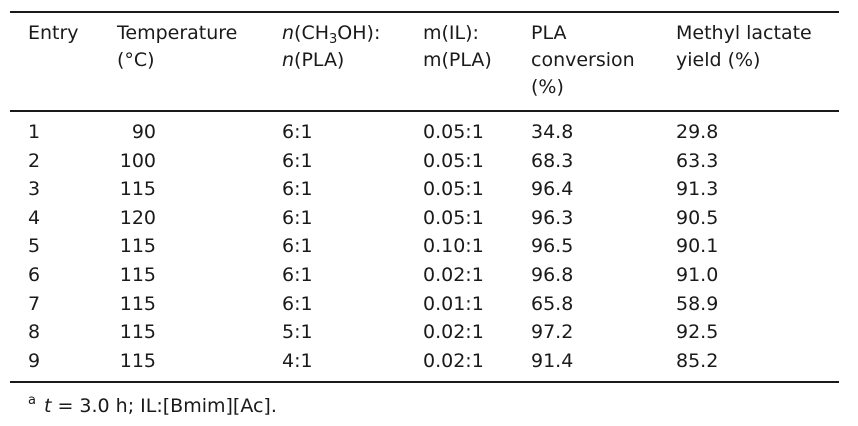 The width and height of the screenshot is (858, 426). What do you see at coordinates (547, 87) in the screenshot?
I see `header-conversion-line3: (%)` at bounding box center [547, 87].